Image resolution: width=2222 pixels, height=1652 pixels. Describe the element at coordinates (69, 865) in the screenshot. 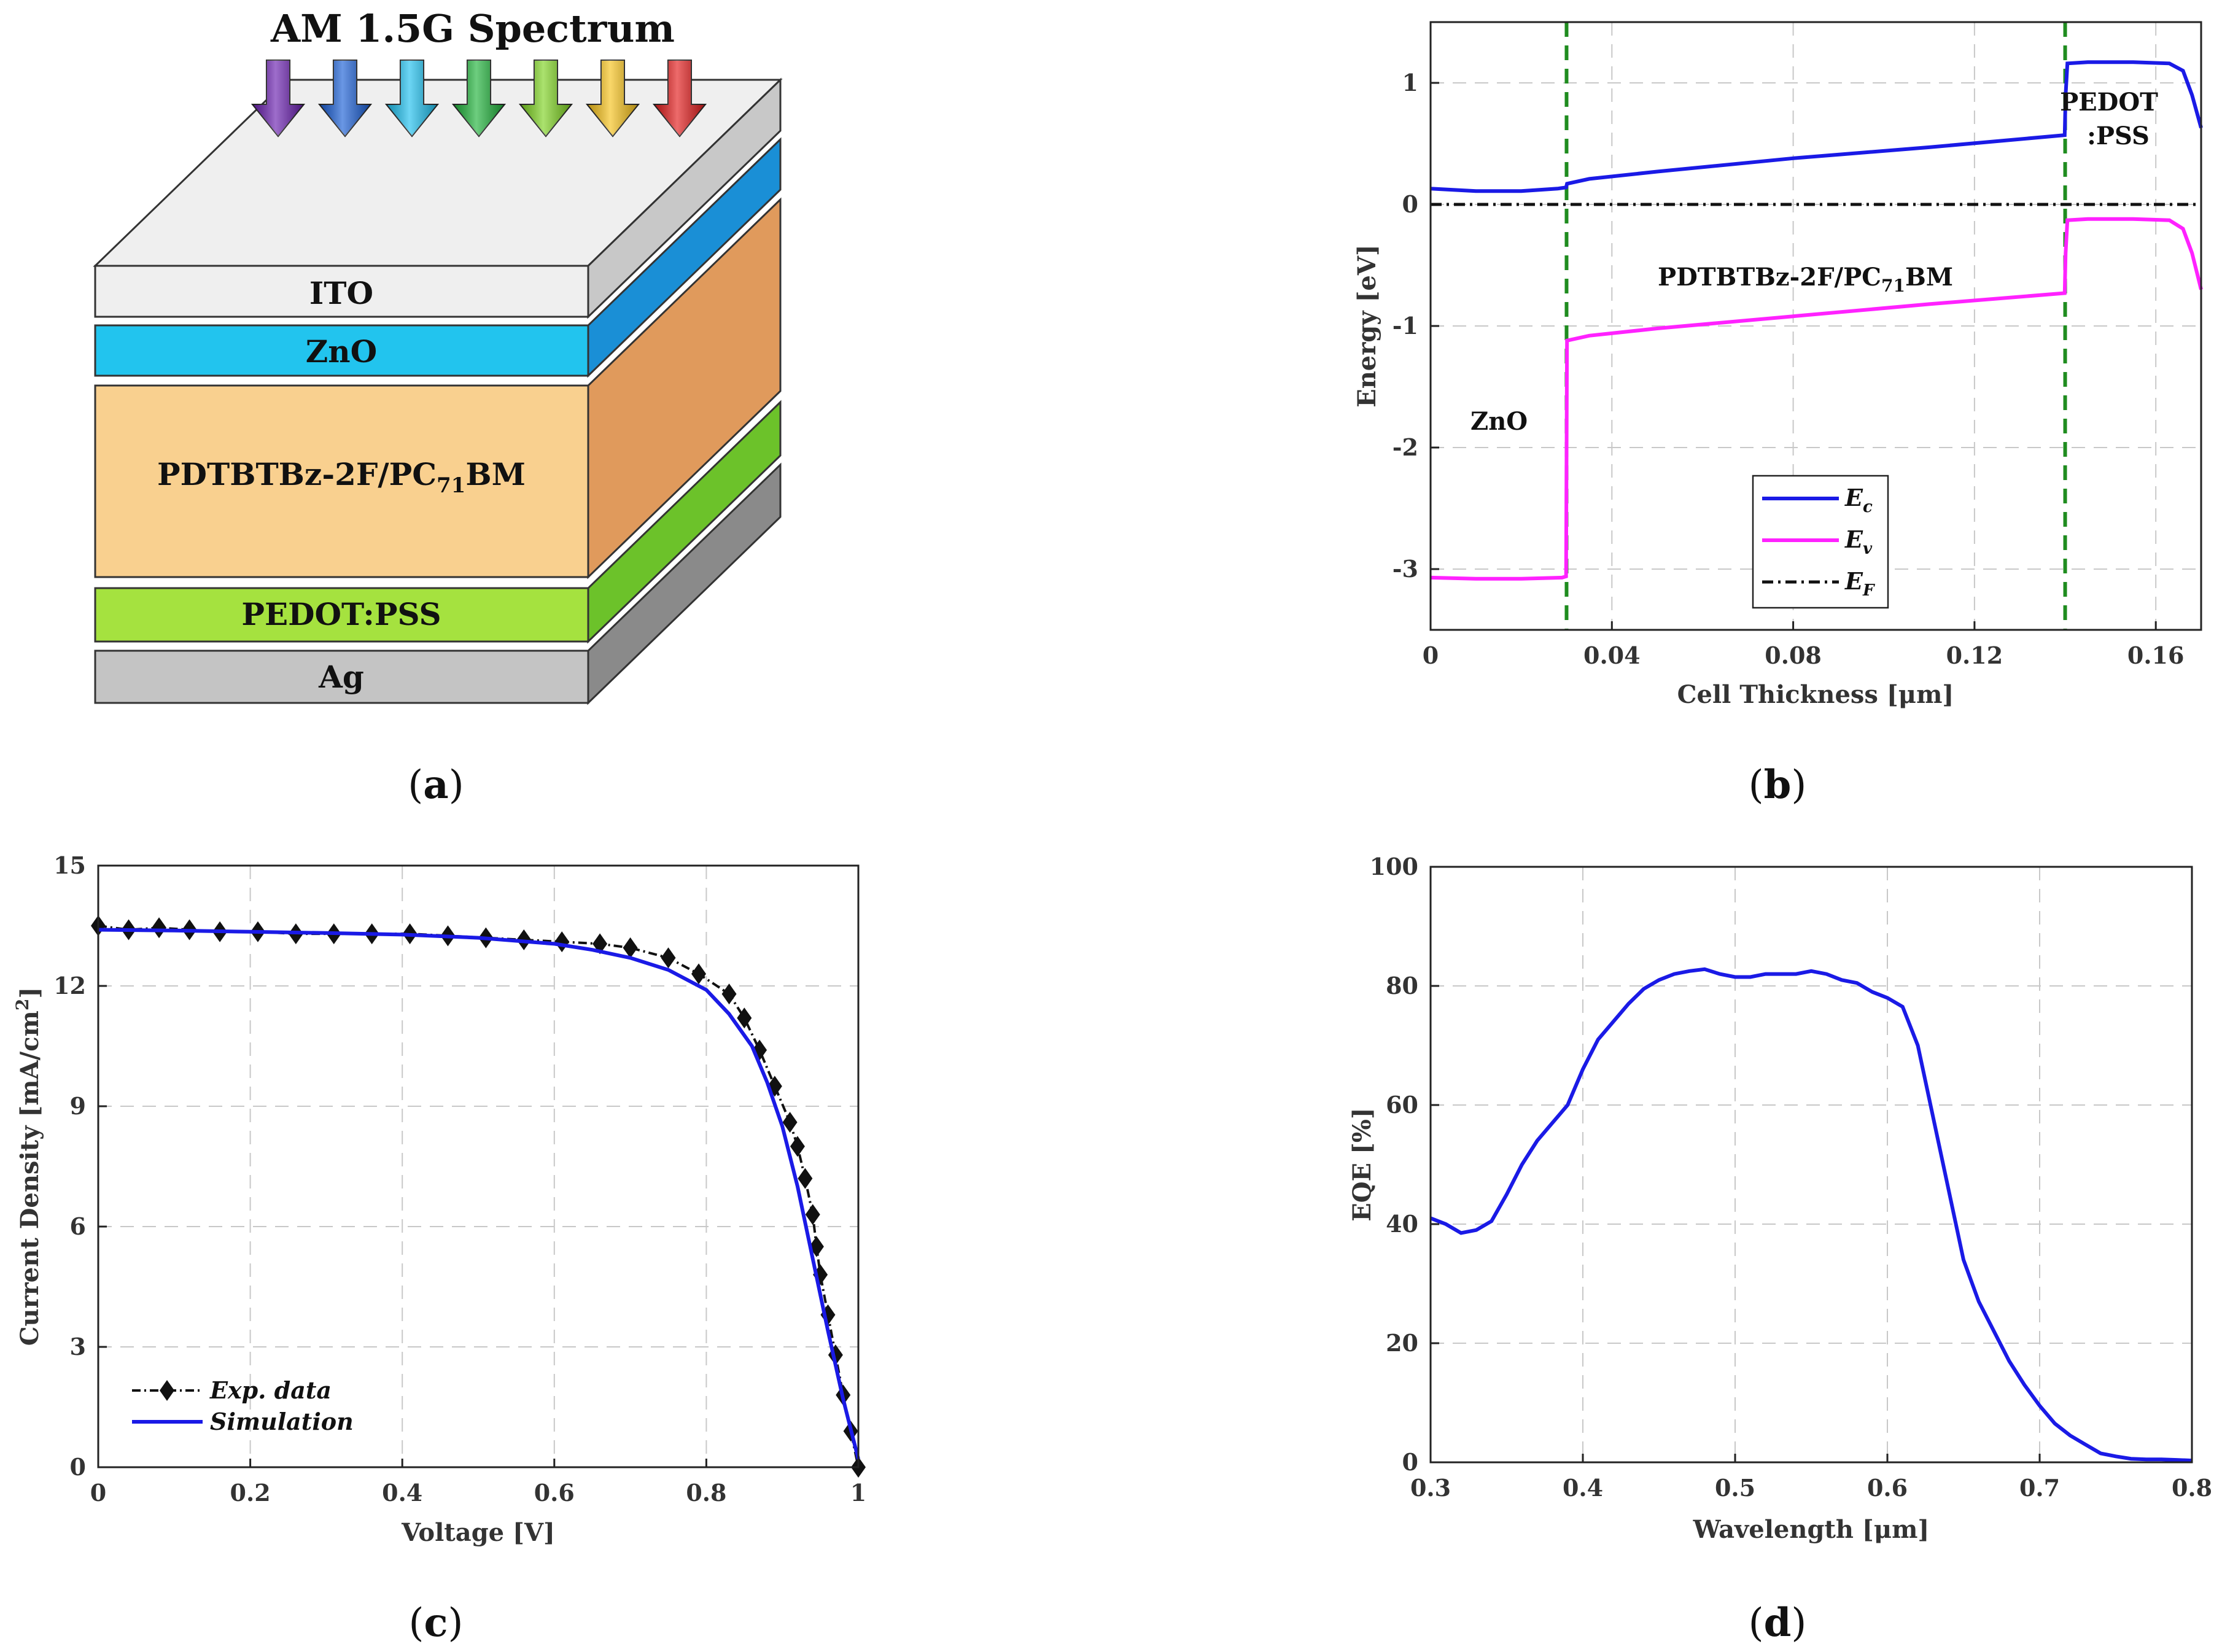

I see `y-tick-label: 15` at that location.